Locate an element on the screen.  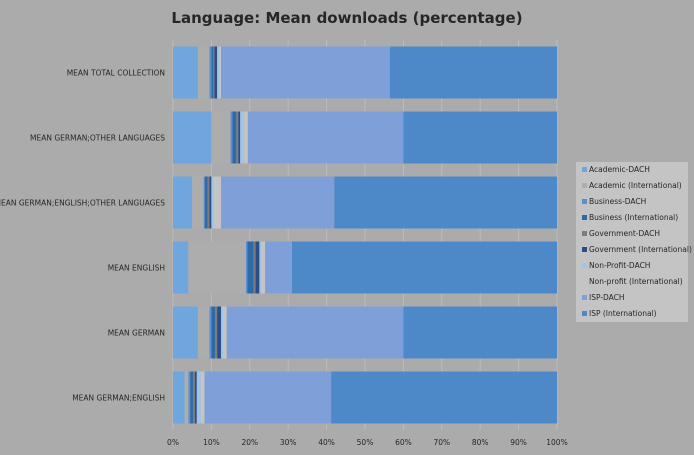
chart-title: Language: Mean downloads (percentage) is located at coordinates (346, 18).